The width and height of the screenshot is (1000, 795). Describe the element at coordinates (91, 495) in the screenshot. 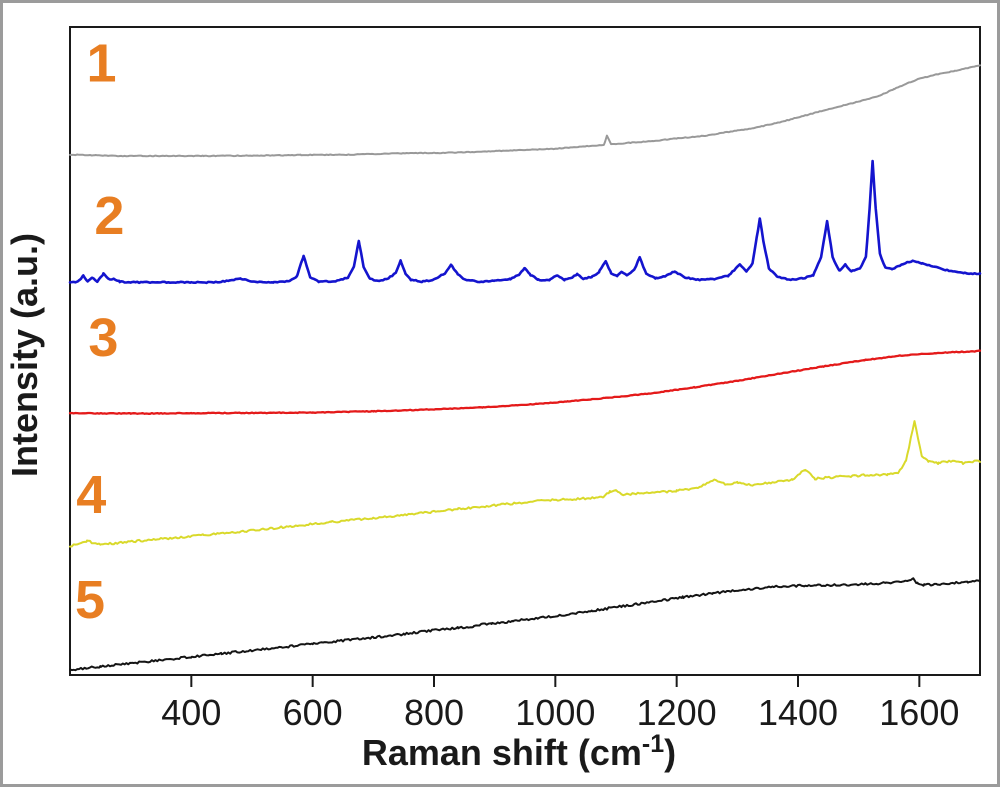

I see `series-label-4: 4` at that location.